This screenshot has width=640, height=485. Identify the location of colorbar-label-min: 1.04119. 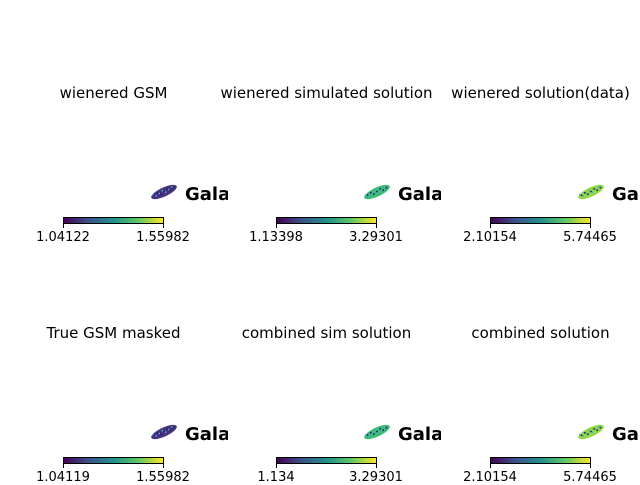
(63, 477).